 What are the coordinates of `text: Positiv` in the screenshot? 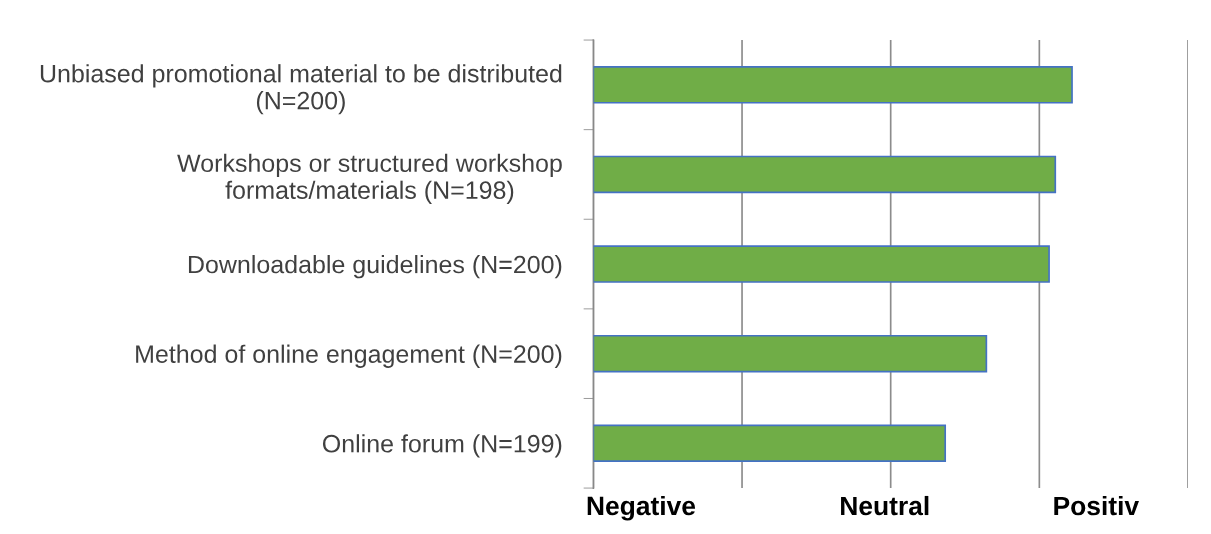 It's located at (1096, 505).